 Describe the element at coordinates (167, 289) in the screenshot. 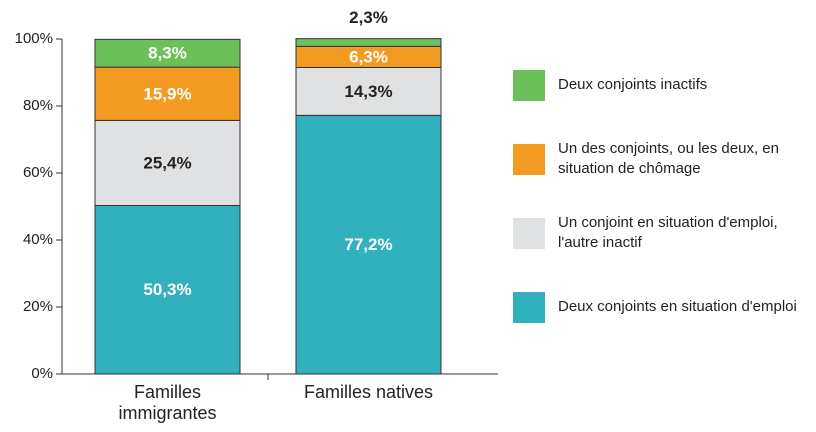

I see `data-label: 50,3%` at that location.